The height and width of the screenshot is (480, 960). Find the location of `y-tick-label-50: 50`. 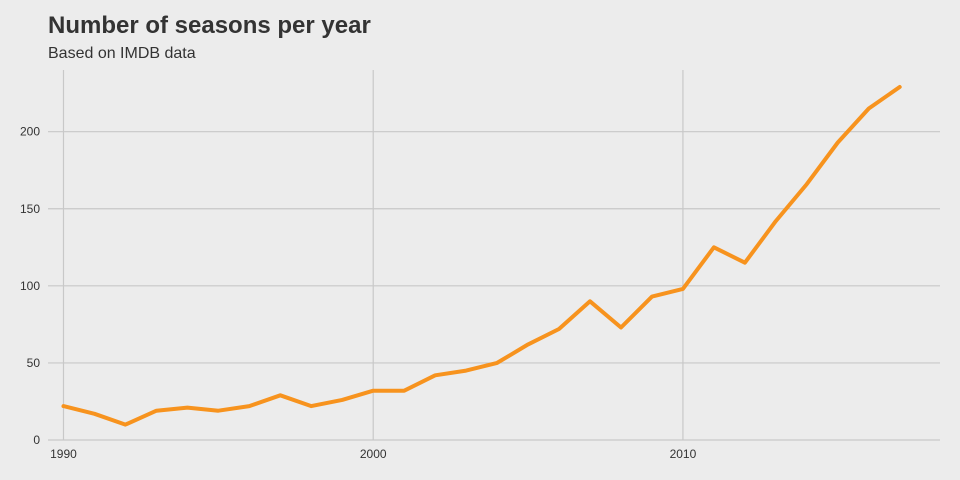

y-tick-label-50: 50 is located at coordinates (34, 363).